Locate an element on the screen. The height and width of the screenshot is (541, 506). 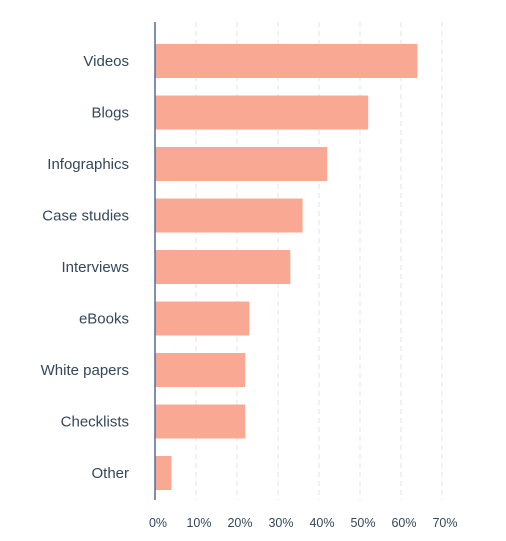
category-label: Case studies is located at coordinates (85, 216).